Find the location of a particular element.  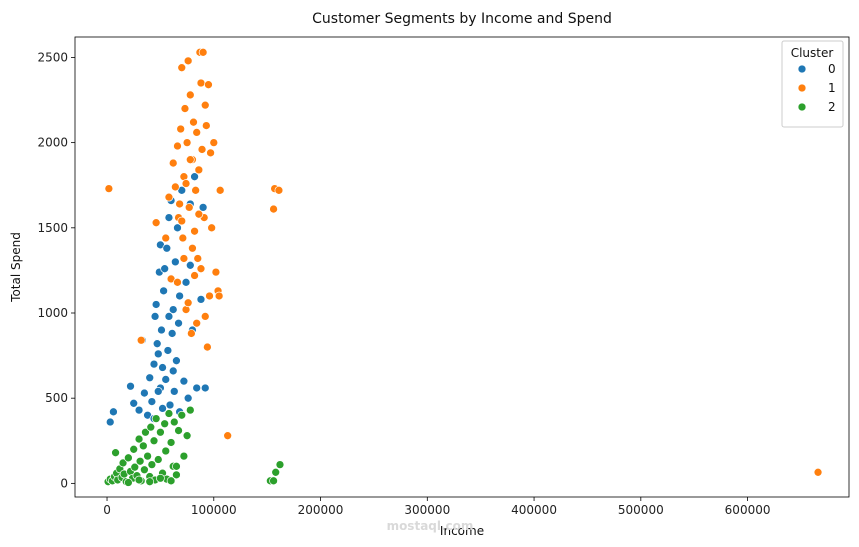

legend: Cluster 0 1 2 is located at coordinates (812, 84).